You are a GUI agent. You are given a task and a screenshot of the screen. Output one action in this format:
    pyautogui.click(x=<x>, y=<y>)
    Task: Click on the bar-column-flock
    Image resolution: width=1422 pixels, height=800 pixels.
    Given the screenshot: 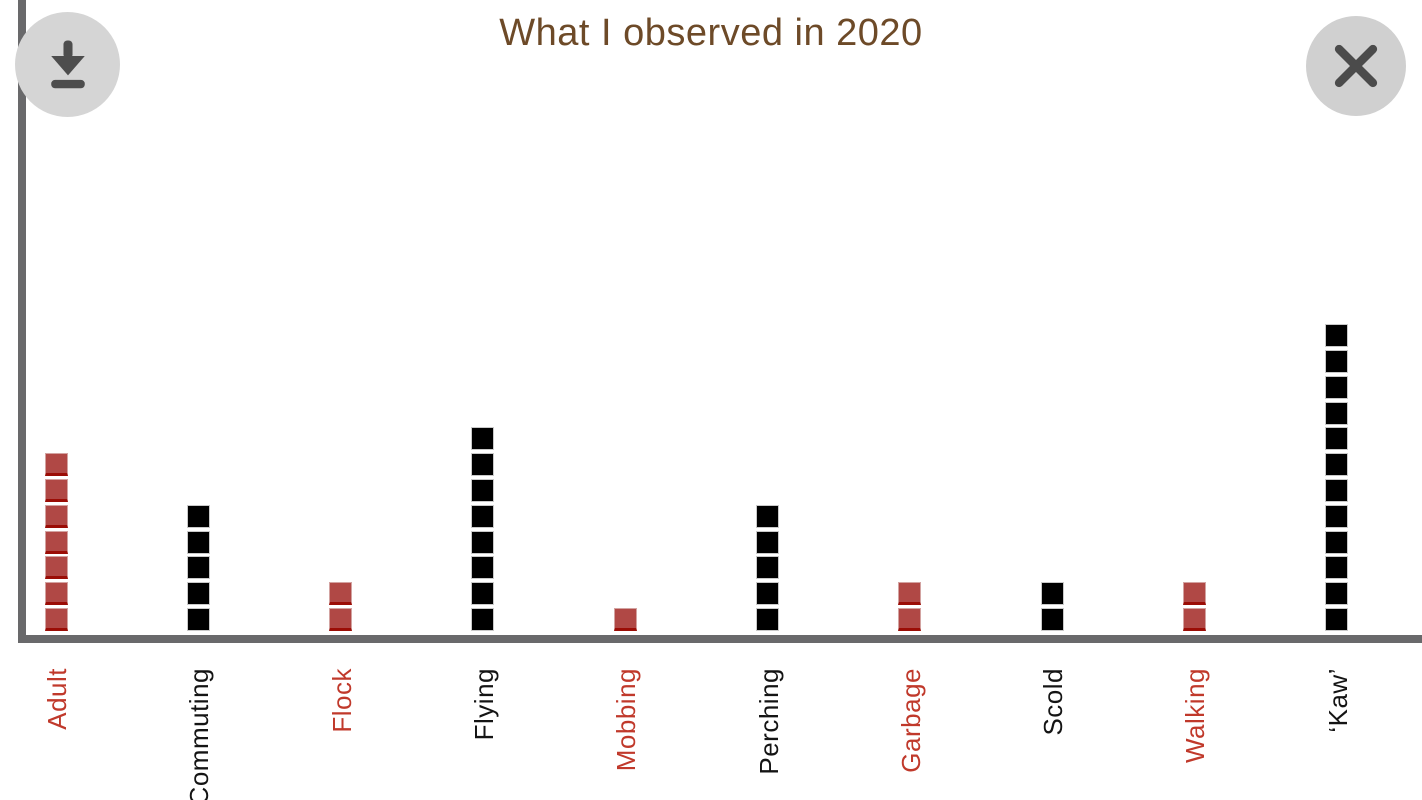 What is the action you would take?
    pyautogui.click(x=341, y=606)
    